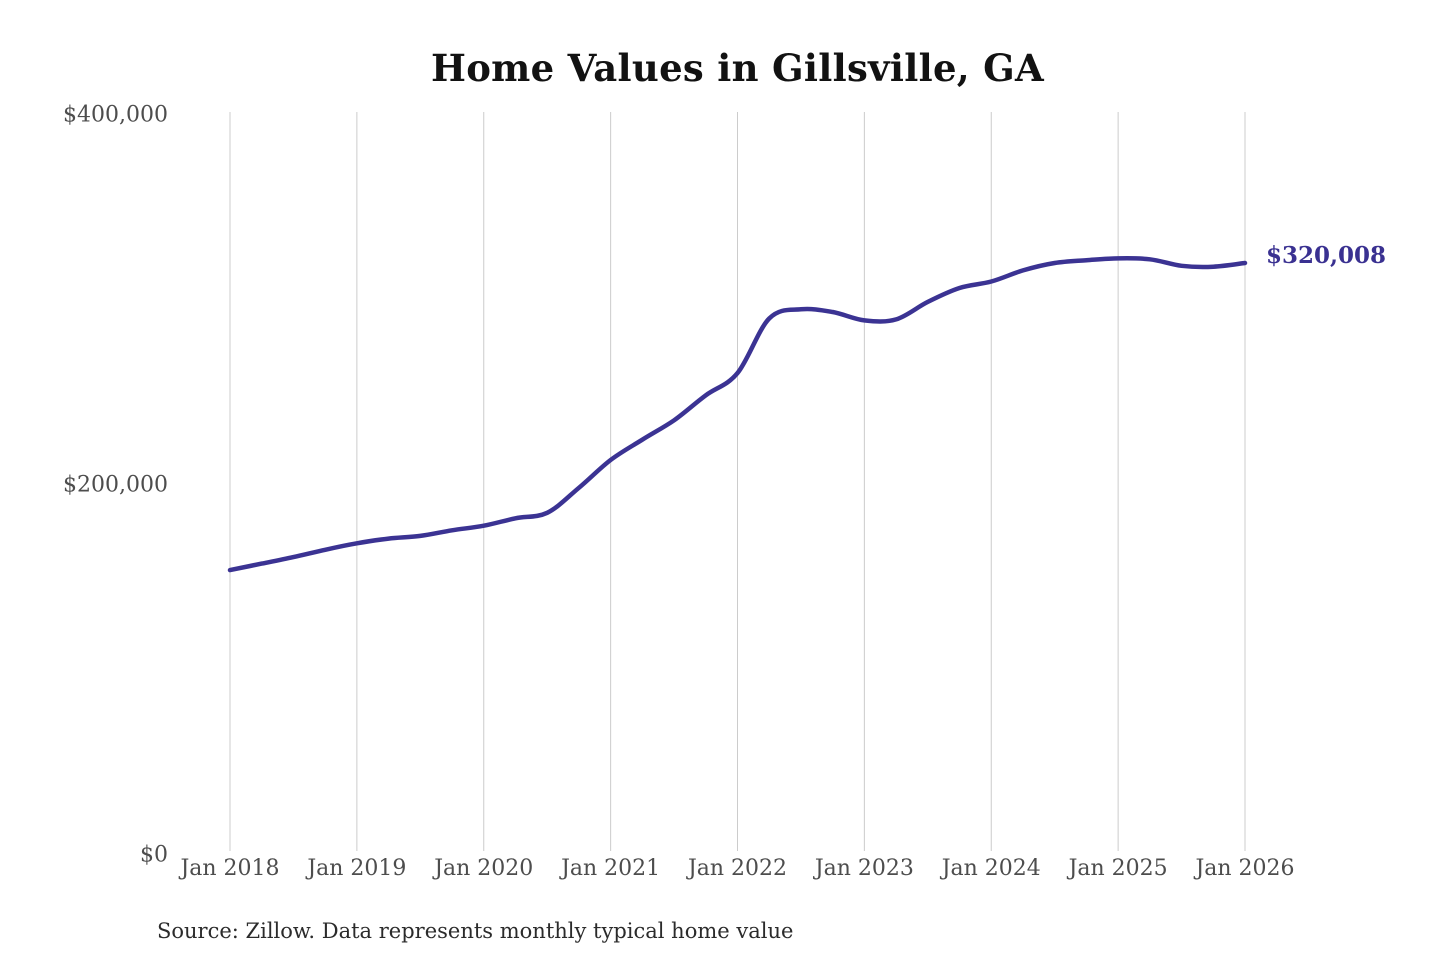 Image resolution: width=1440 pixels, height=960 pixels. What do you see at coordinates (230, 868) in the screenshot?
I see `x-tick-label: Jan 2018` at bounding box center [230, 868].